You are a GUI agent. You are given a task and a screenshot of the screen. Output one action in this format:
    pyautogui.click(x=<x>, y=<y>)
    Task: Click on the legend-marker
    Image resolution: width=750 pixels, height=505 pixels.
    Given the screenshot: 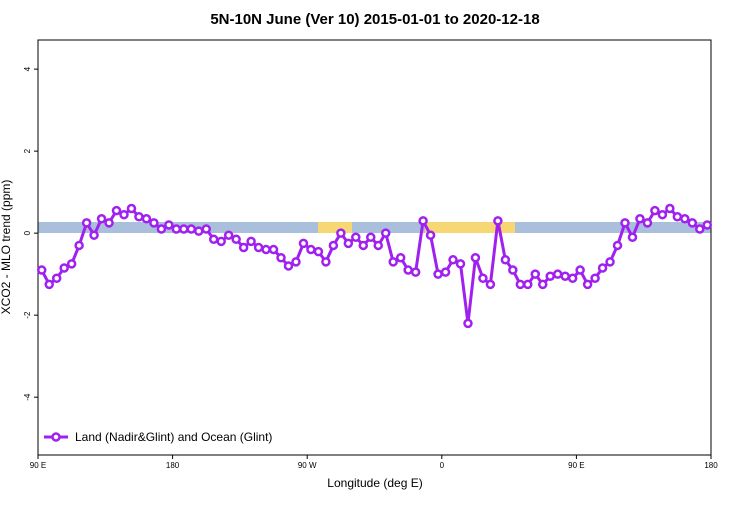 What is the action you would take?
    pyautogui.click(x=56, y=437)
    